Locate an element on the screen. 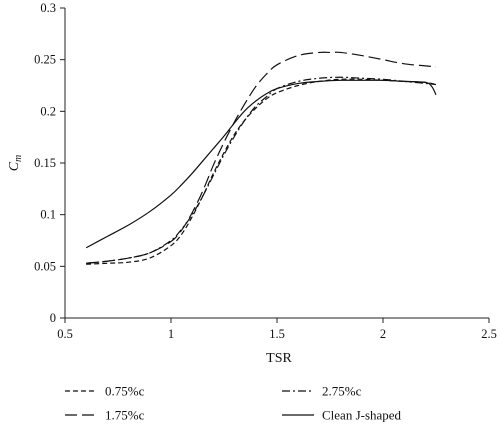 The width and height of the screenshot is (500, 425). y-tick-label: 0.2 is located at coordinates (48, 111).